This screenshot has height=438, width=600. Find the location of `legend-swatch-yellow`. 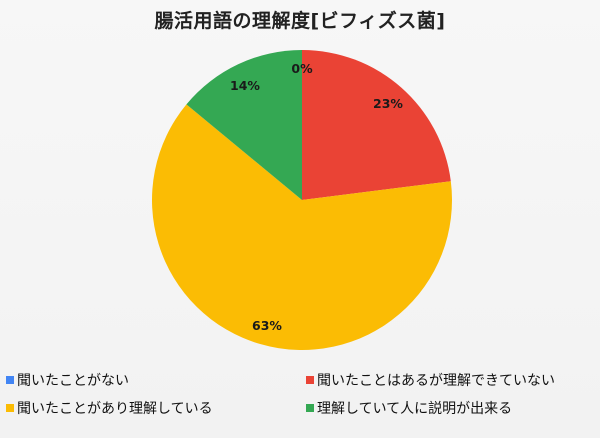

legend-swatch-yellow is located at coordinates (10, 408).